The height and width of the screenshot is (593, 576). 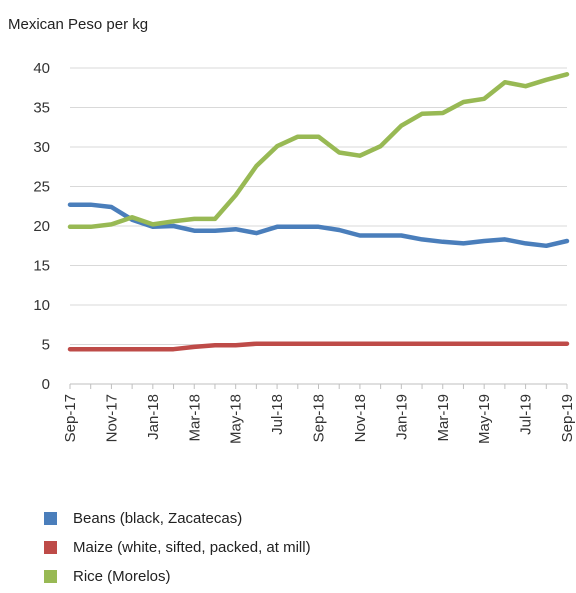 I want to click on maize-swatch, so click(x=50, y=547).